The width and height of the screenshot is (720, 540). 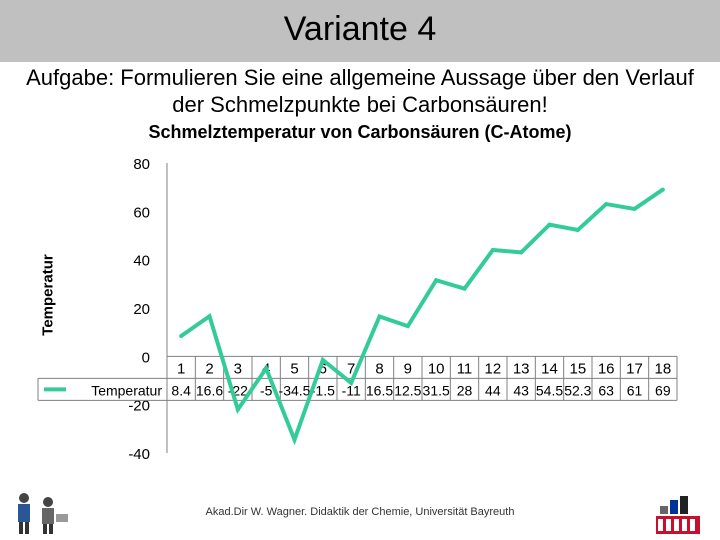 I want to click on x-category-label: 14, so click(x=549, y=368).